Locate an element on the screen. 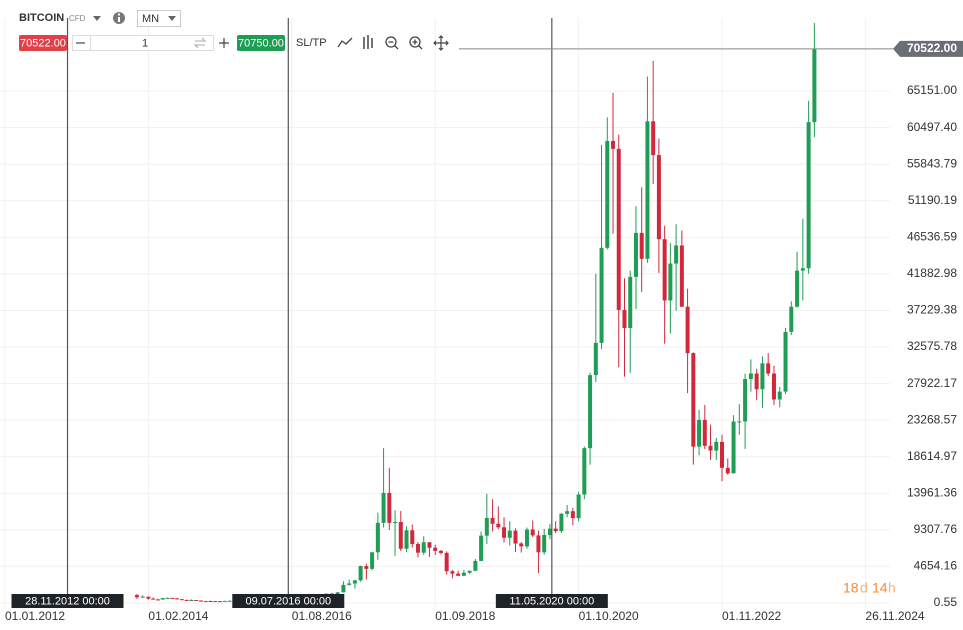  zoom-out-icon is located at coordinates (391, 42).